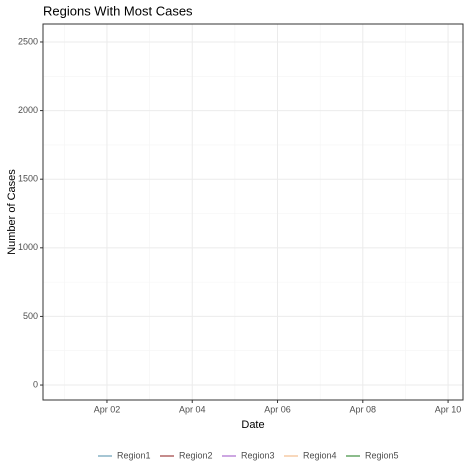 The width and height of the screenshot is (474, 474). Describe the element at coordinates (28, 110) in the screenshot. I see `y-tick-label: 2000` at that location.